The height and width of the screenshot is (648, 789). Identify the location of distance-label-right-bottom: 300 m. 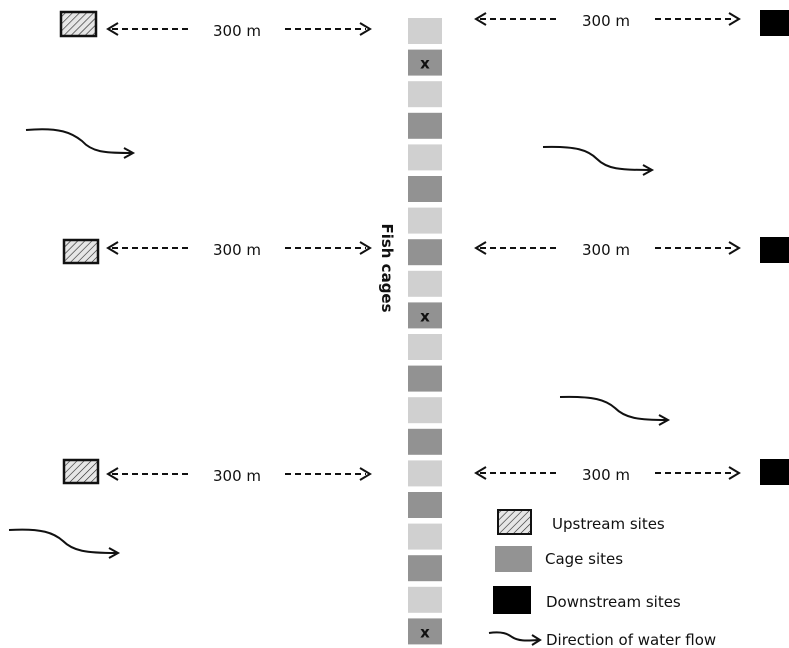
(606, 475).